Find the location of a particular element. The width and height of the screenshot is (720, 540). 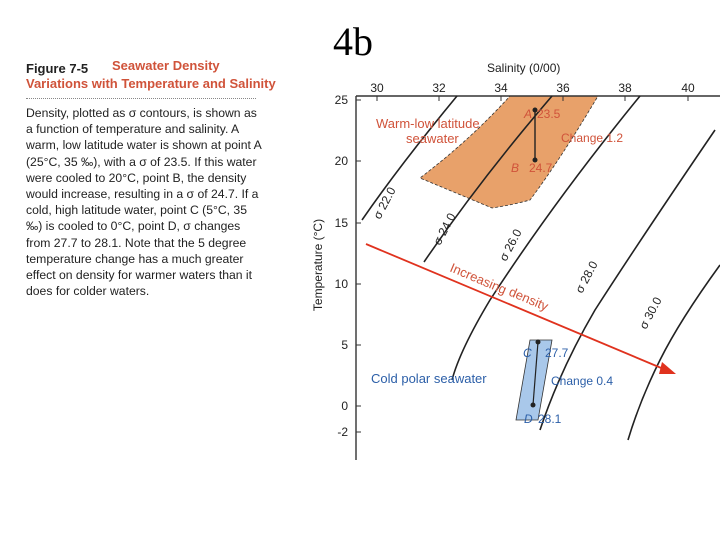

point-a-marker is located at coordinates (535, 110).